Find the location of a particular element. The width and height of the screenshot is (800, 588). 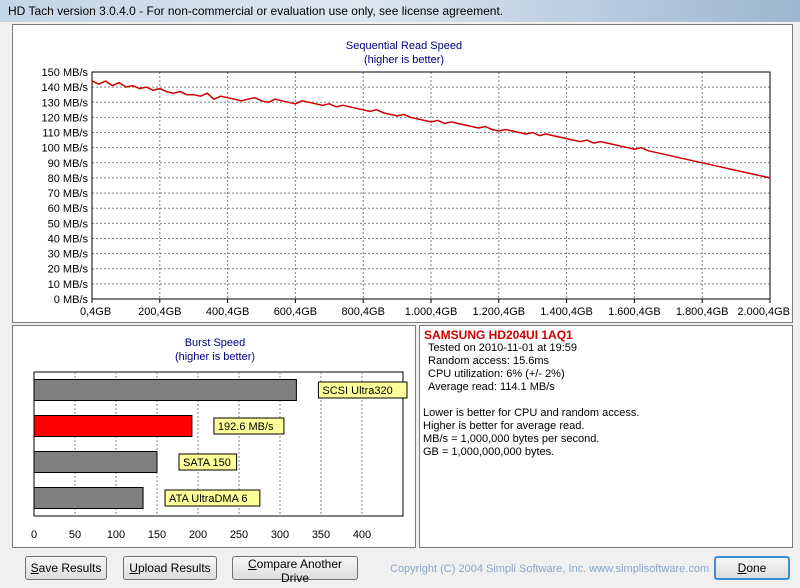

sequential-y-tick-label: 0 MB/s is located at coordinates (71, 300).